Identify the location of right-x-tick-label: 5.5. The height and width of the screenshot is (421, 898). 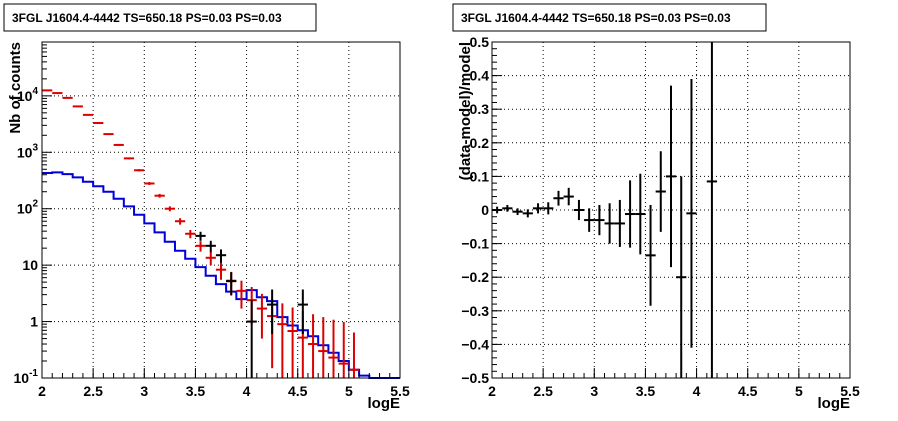
(850, 391).